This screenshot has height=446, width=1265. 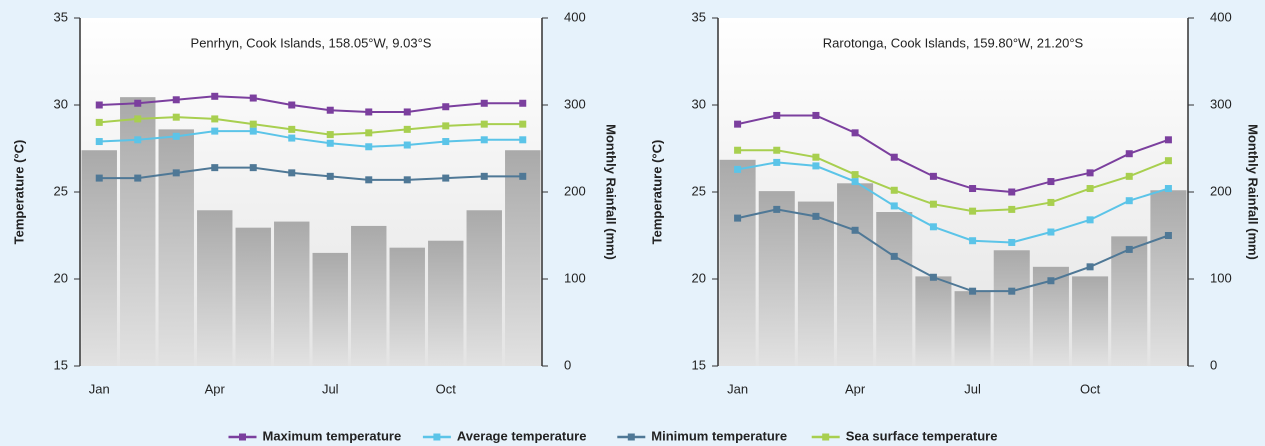 What do you see at coordinates (1213, 364) in the screenshot?
I see `y2-tick-label: 0` at bounding box center [1213, 364].